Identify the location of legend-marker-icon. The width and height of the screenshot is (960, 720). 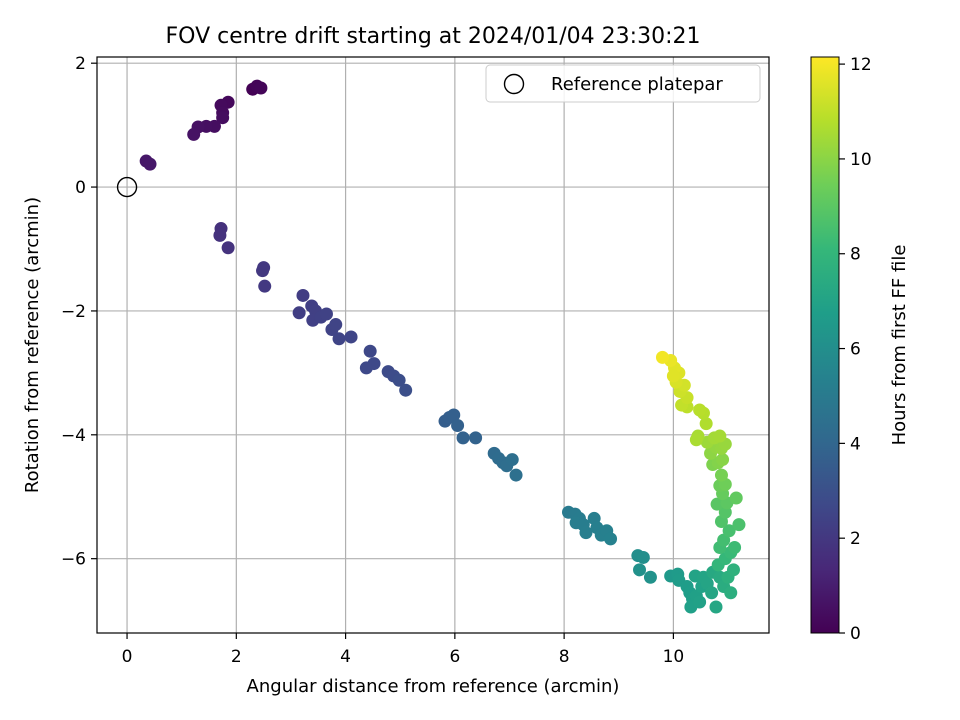
(514, 84).